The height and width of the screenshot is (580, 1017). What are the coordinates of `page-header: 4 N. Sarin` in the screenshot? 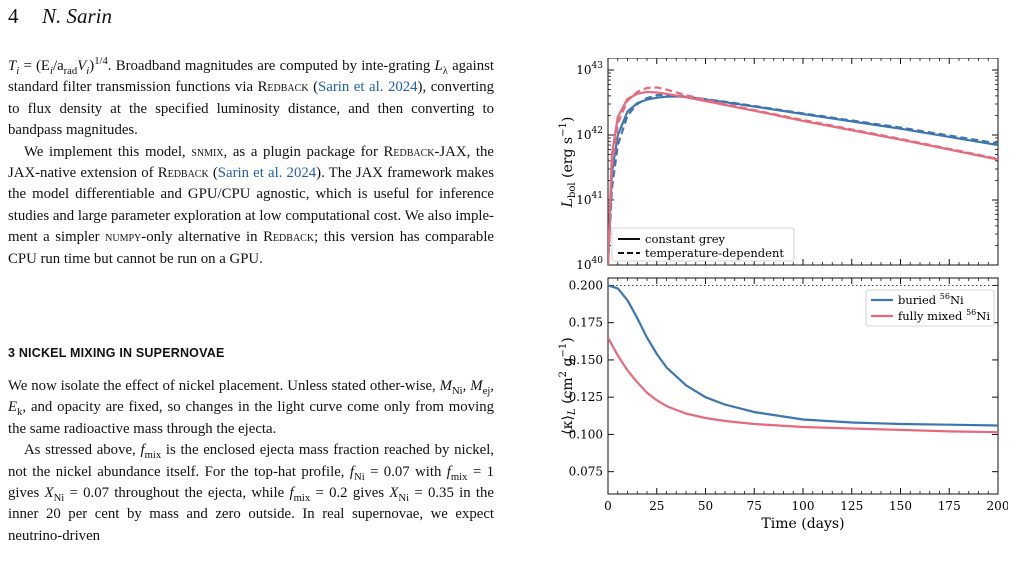 It's located at (60, 16).